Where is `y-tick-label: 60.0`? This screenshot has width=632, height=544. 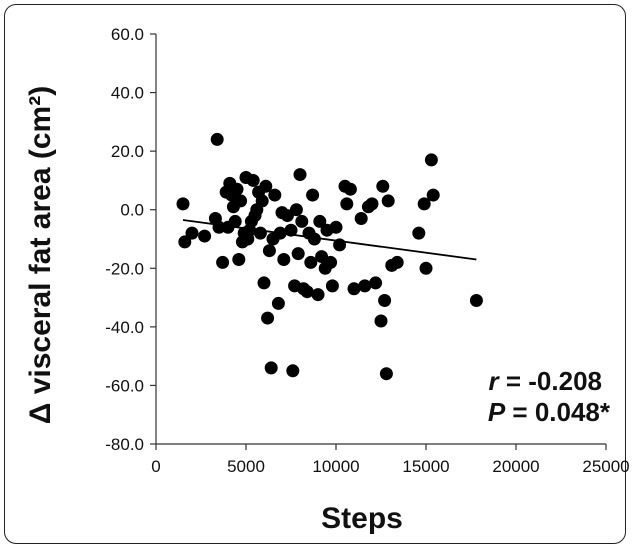 y-tick-label: 60.0 is located at coordinates (127, 34).